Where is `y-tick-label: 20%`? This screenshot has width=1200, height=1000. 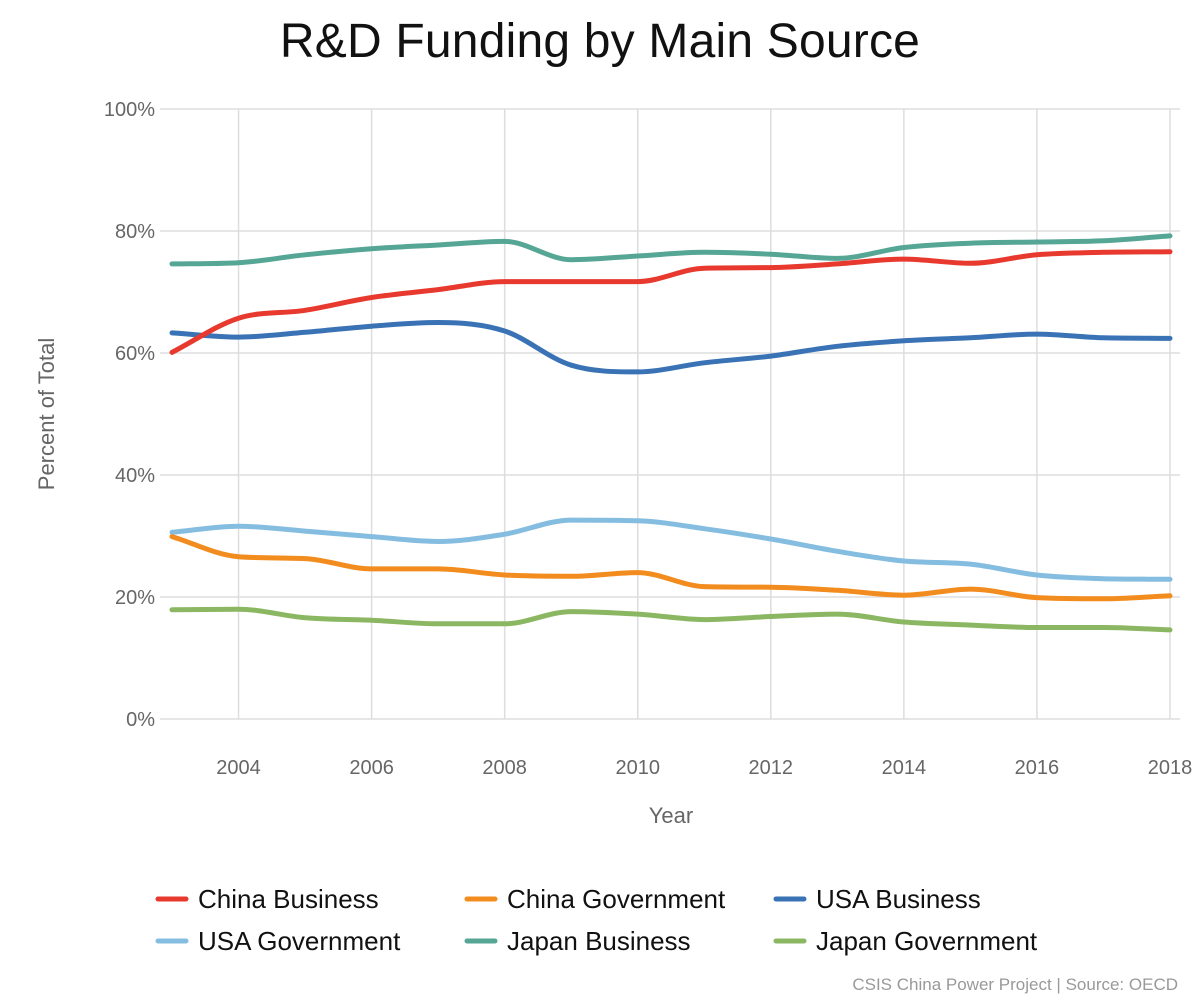 y-tick-label: 20% is located at coordinates (135, 598).